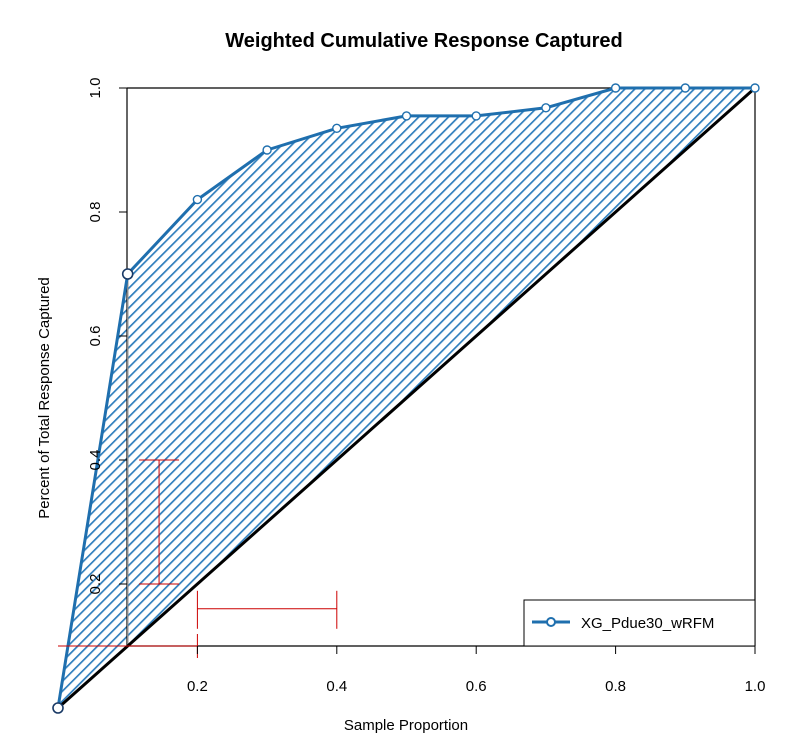  I want to click on chart-title: Weighted Cumulative Response Captured, so click(423, 41).